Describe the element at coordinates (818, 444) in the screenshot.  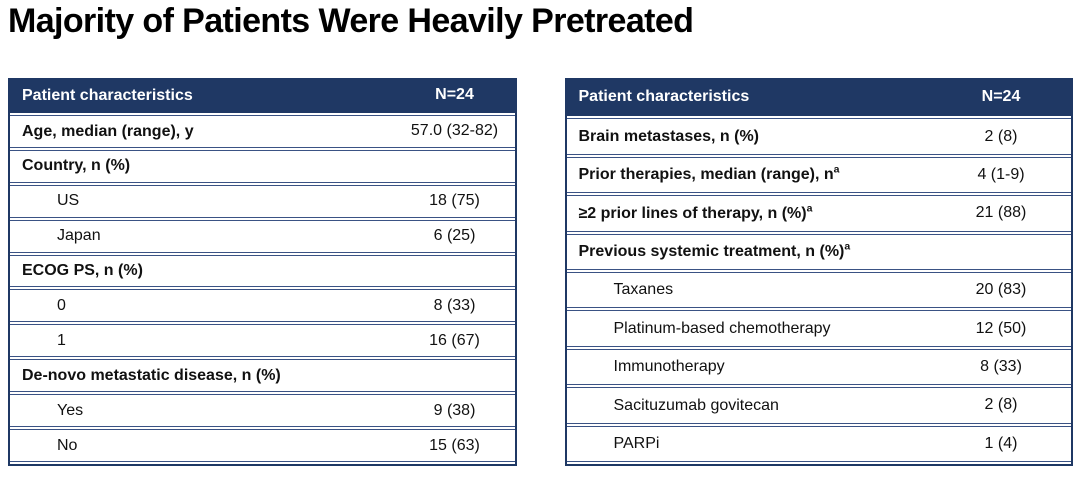
I see `table-row: PARPi 1 (4)` at that location.